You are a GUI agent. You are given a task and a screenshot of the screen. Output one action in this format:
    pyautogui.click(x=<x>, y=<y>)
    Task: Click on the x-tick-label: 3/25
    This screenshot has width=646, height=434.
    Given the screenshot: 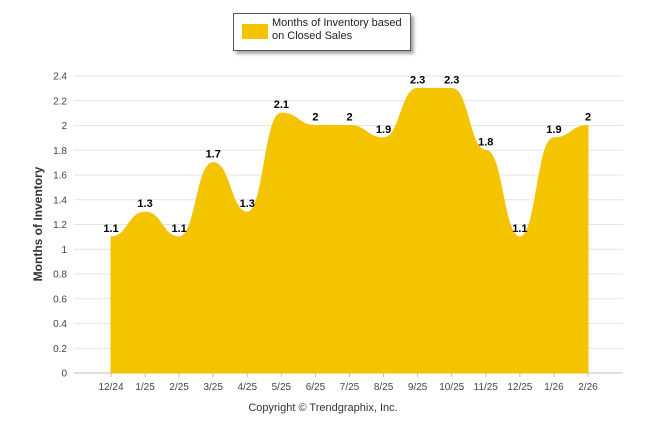 What is the action you would take?
    pyautogui.click(x=213, y=387)
    